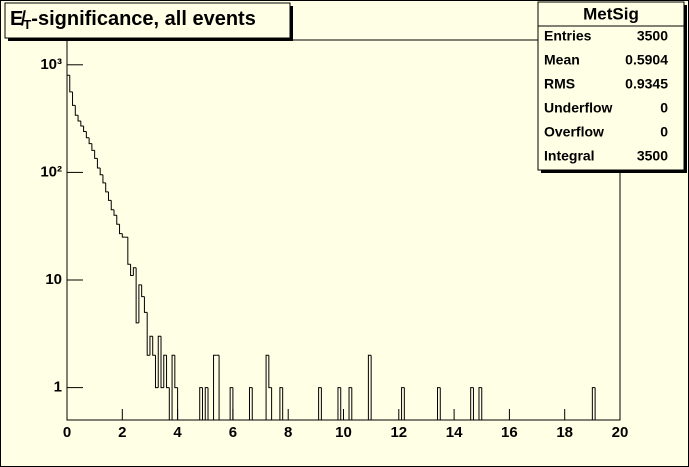 The image size is (689, 467). Describe the element at coordinates (177, 432) in the screenshot. I see `x-tick-label: 4` at that location.